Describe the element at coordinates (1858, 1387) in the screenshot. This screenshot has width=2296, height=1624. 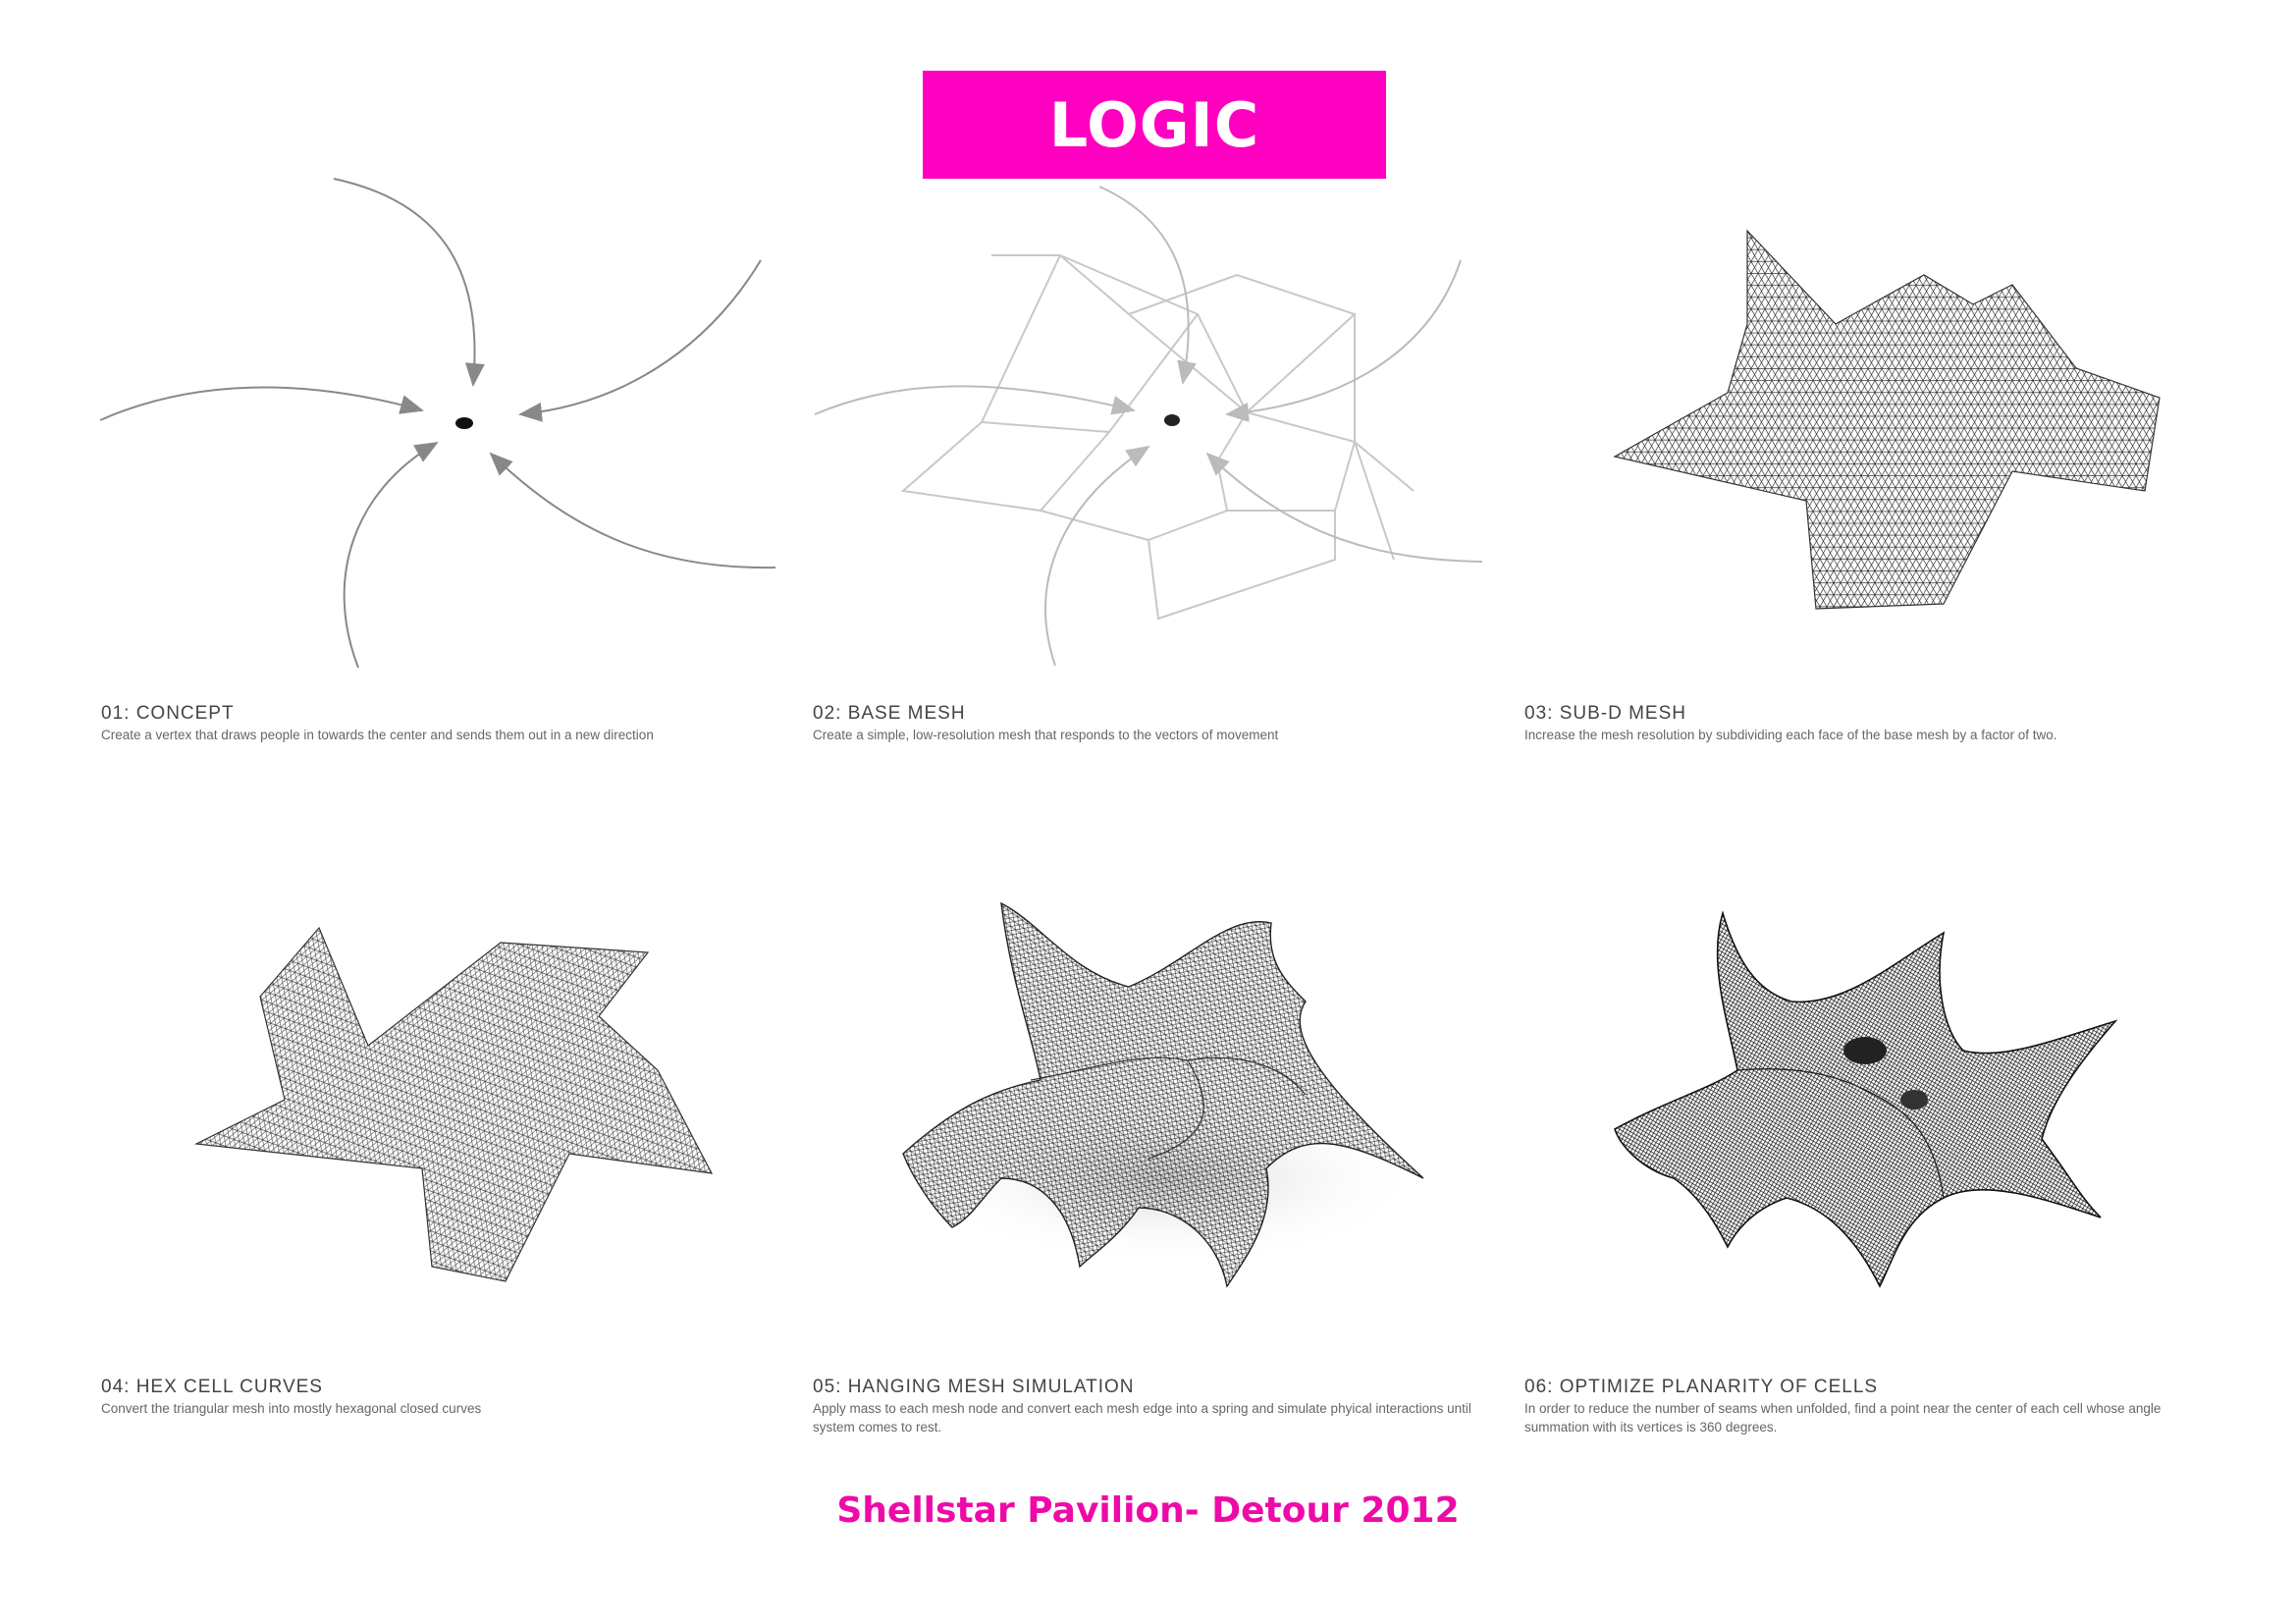
I see `step-06-heading: 06: OPTIMIZE PLANARITY OF CELLS` at that location.